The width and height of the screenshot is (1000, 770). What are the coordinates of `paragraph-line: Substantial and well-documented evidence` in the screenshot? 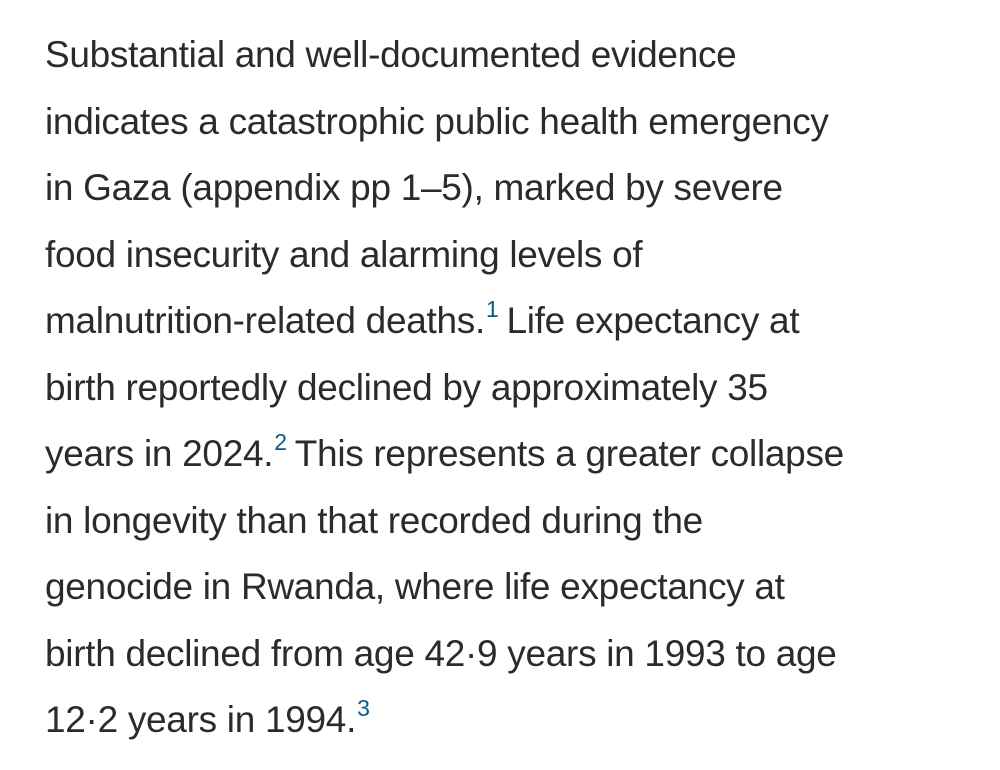 It's located at (505, 55).